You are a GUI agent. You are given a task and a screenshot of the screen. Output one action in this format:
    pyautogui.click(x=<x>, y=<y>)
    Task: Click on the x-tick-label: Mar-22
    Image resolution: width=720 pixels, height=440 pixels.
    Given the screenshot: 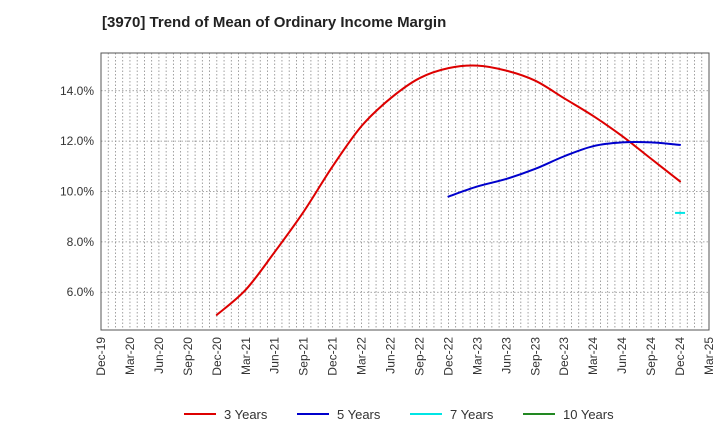 What is the action you would take?
    pyautogui.click(x=362, y=356)
    